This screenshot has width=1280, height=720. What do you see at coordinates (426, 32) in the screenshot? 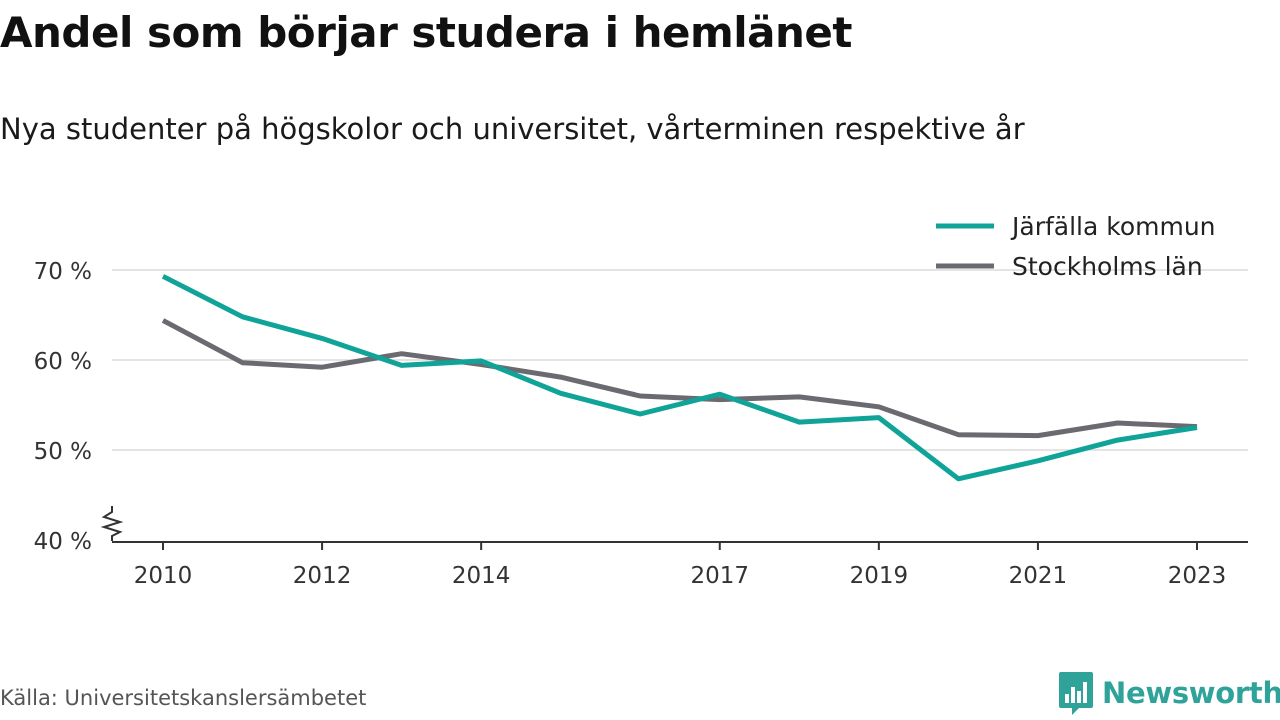
I see `chart-title: Andel som börjar studera i hemlänet` at bounding box center [426, 32].